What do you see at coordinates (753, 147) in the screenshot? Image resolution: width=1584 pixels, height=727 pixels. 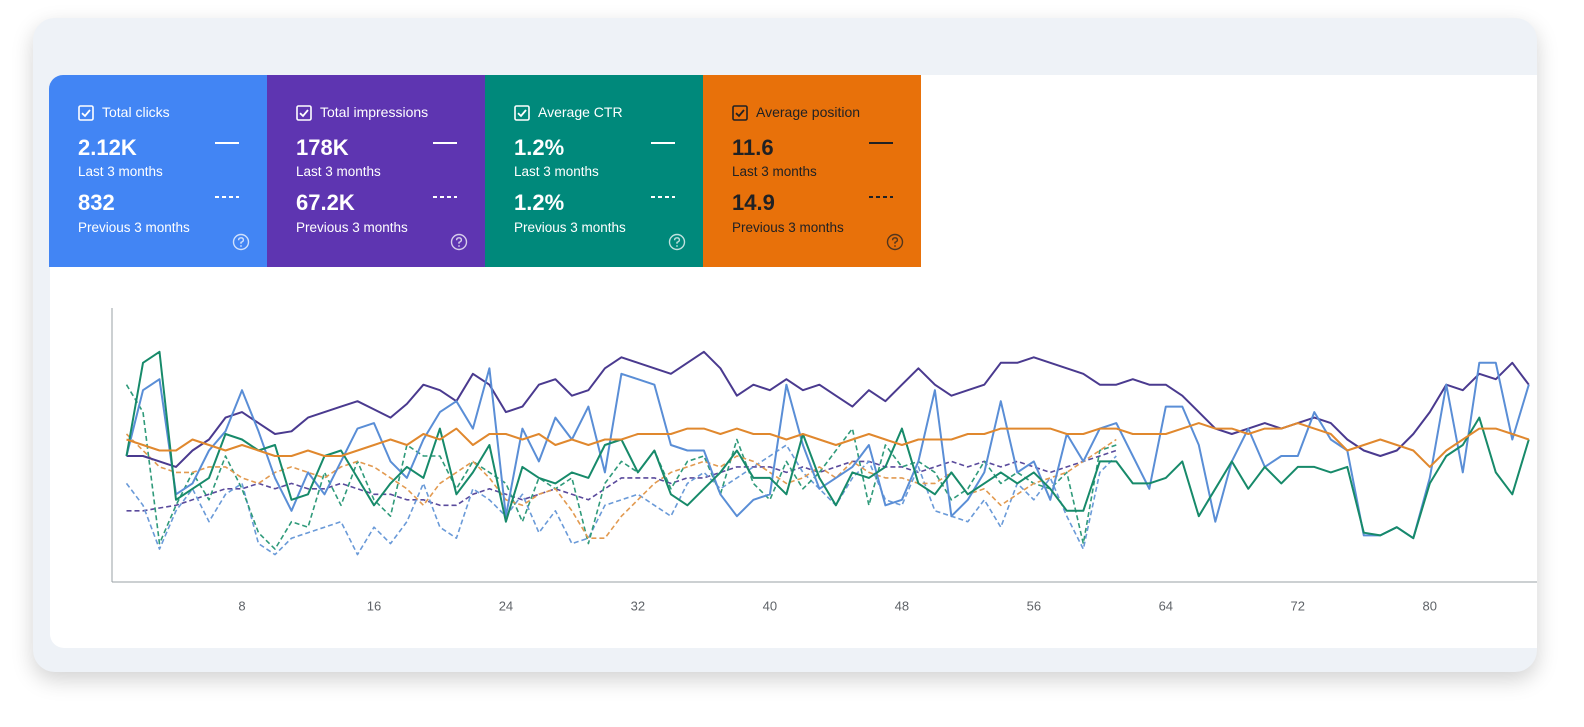 I see `current-value: 11.6` at bounding box center [753, 147].